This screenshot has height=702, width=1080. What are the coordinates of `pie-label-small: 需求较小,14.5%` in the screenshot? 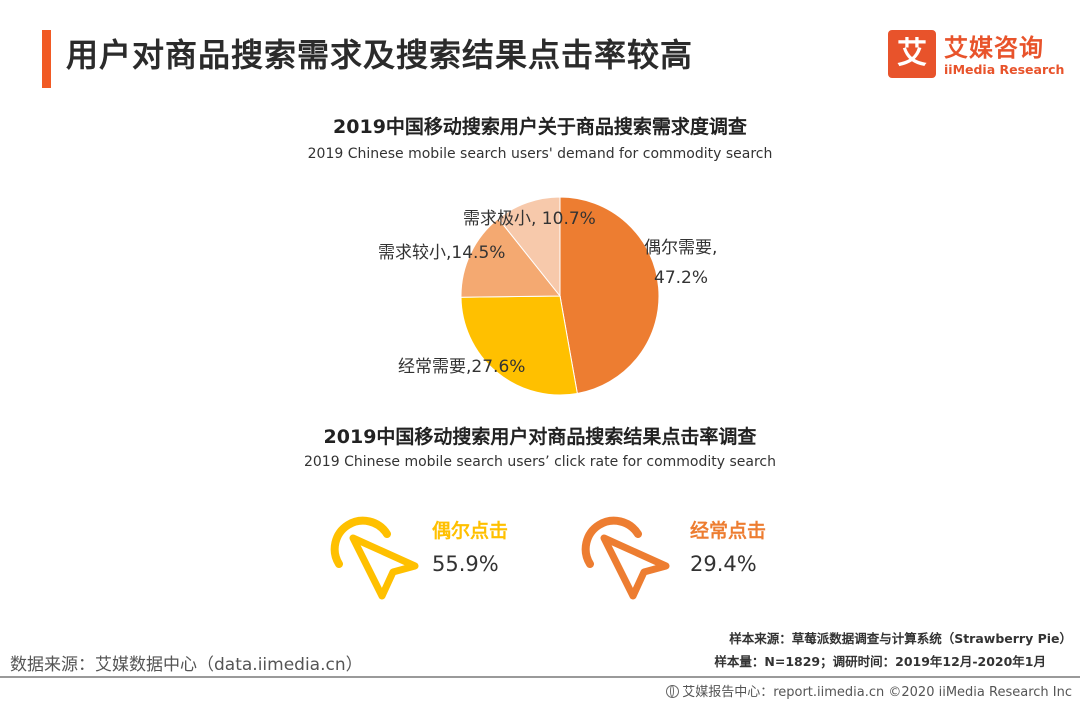 It's located at (442, 253).